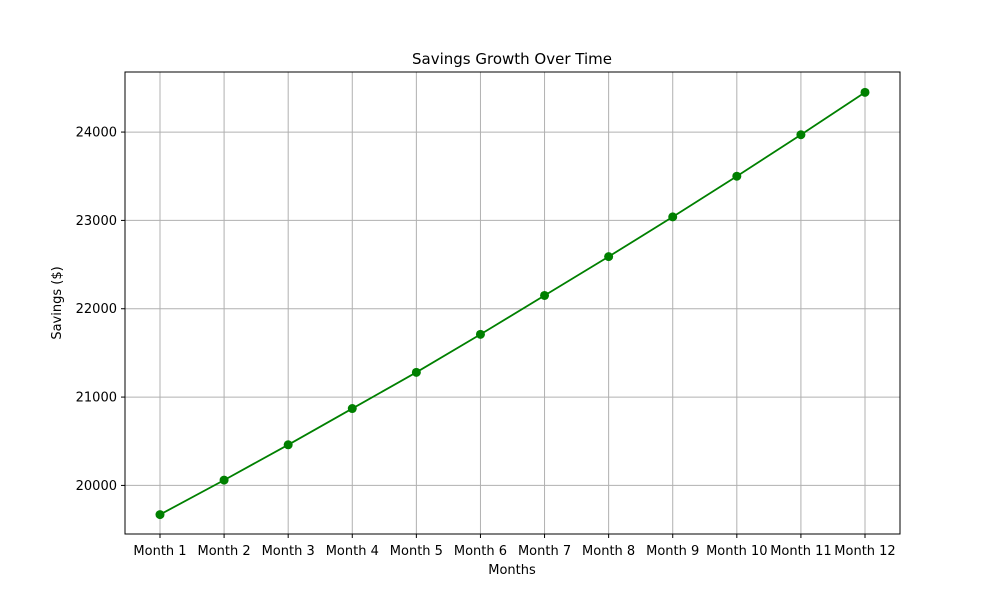 The image size is (1000, 600). I want to click on x-tick-label: Month 7, so click(544, 551).